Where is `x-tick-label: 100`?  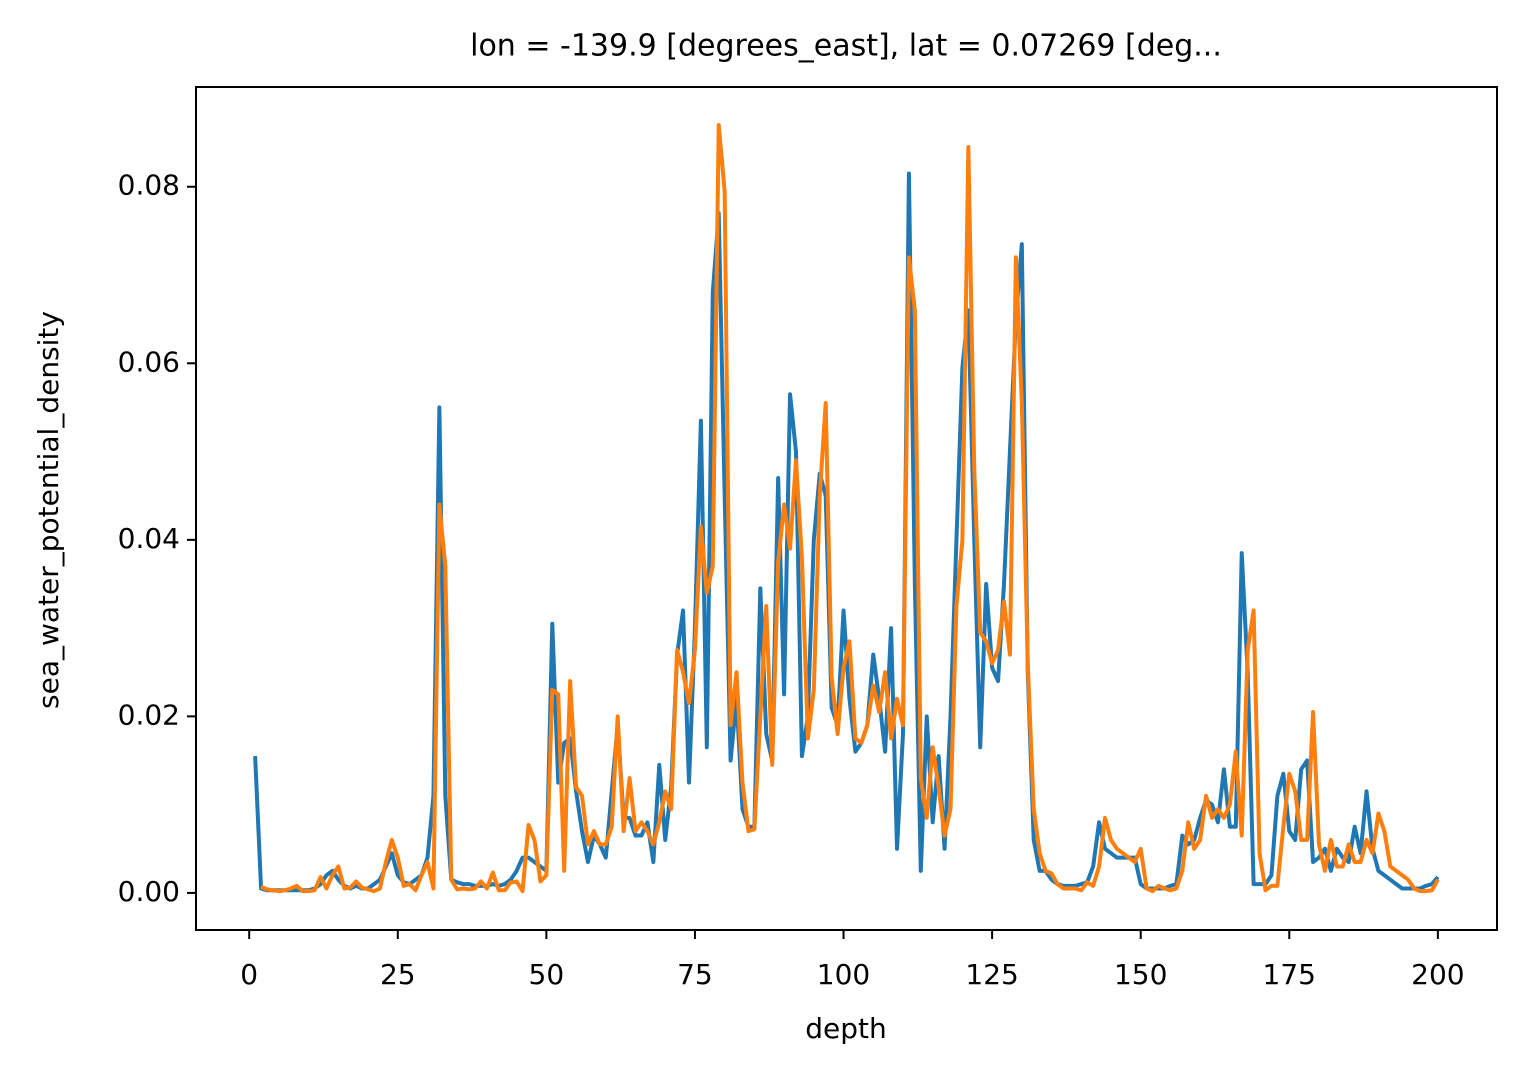
x-tick-label: 100 is located at coordinates (843, 974).